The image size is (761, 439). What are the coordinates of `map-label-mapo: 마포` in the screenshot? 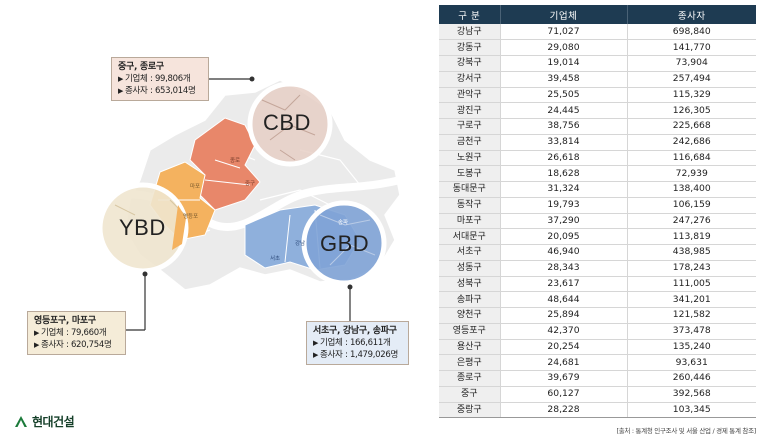 It's located at (195, 186).